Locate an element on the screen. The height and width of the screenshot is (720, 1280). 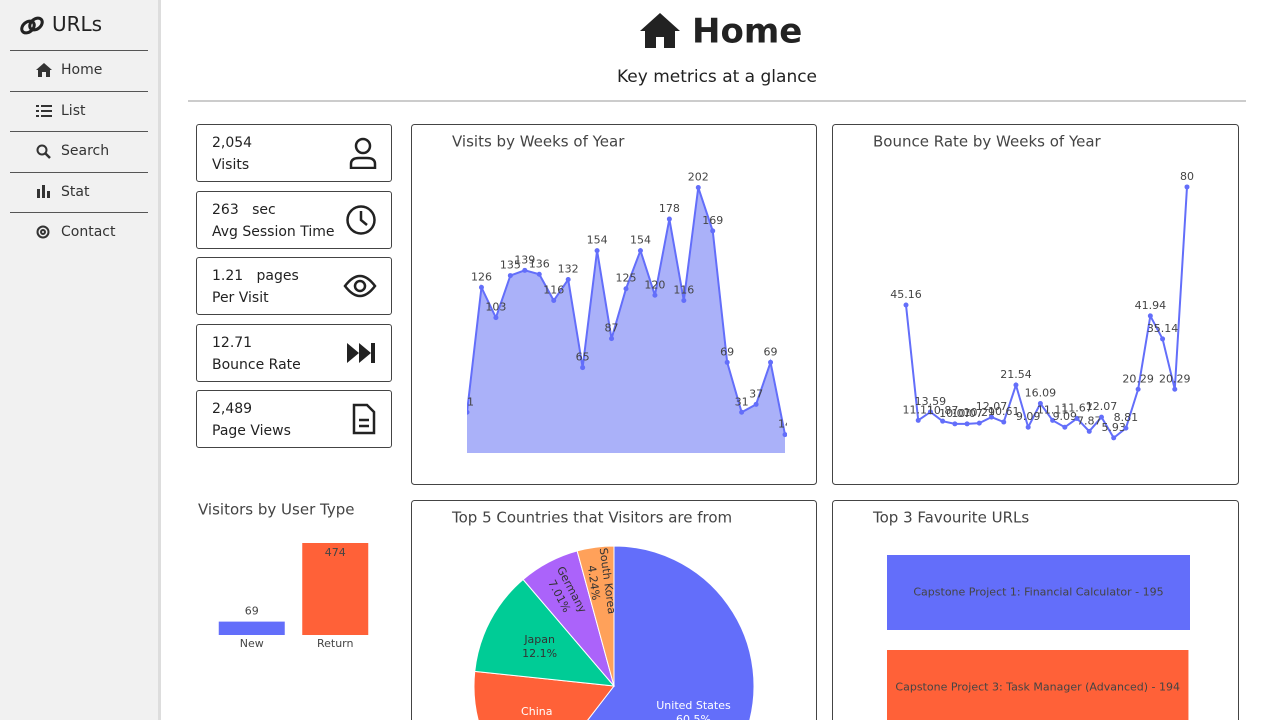
kpi-label: Avg Session Time is located at coordinates (273, 232).